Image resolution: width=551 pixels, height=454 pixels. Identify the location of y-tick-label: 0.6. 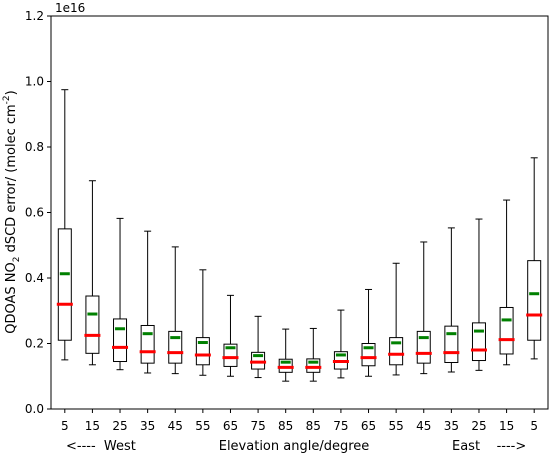
(34, 213).